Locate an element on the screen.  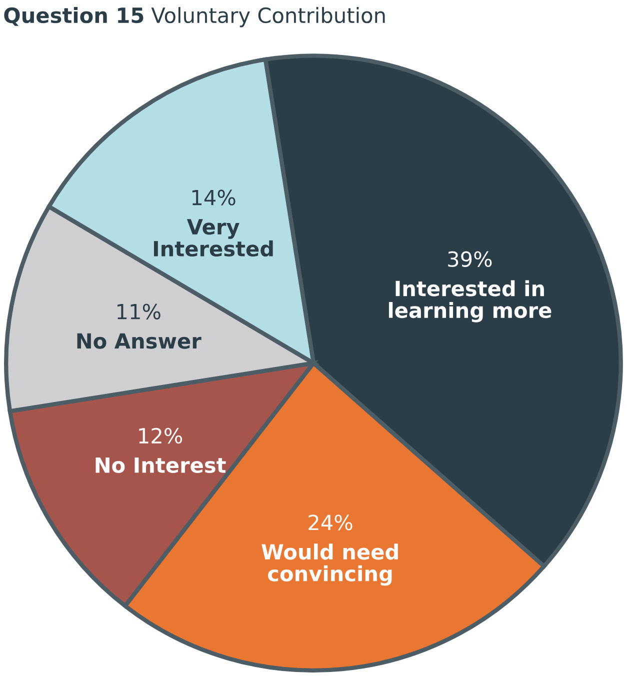
chart-subtitle: Voluntary Contribution is located at coordinates (268, 17).